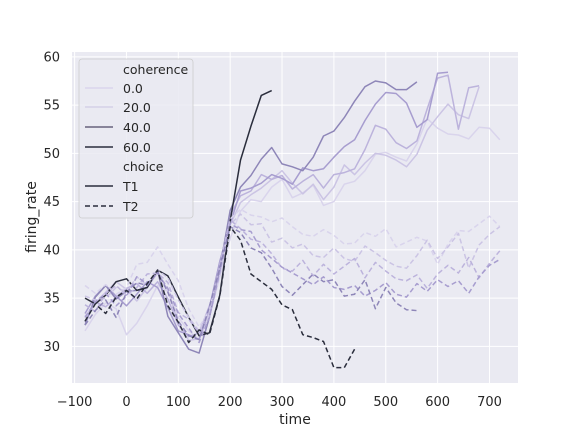 The image size is (576, 432). Describe the element at coordinates (51, 250) in the screenshot. I see `y-tick-label: 40` at that location.